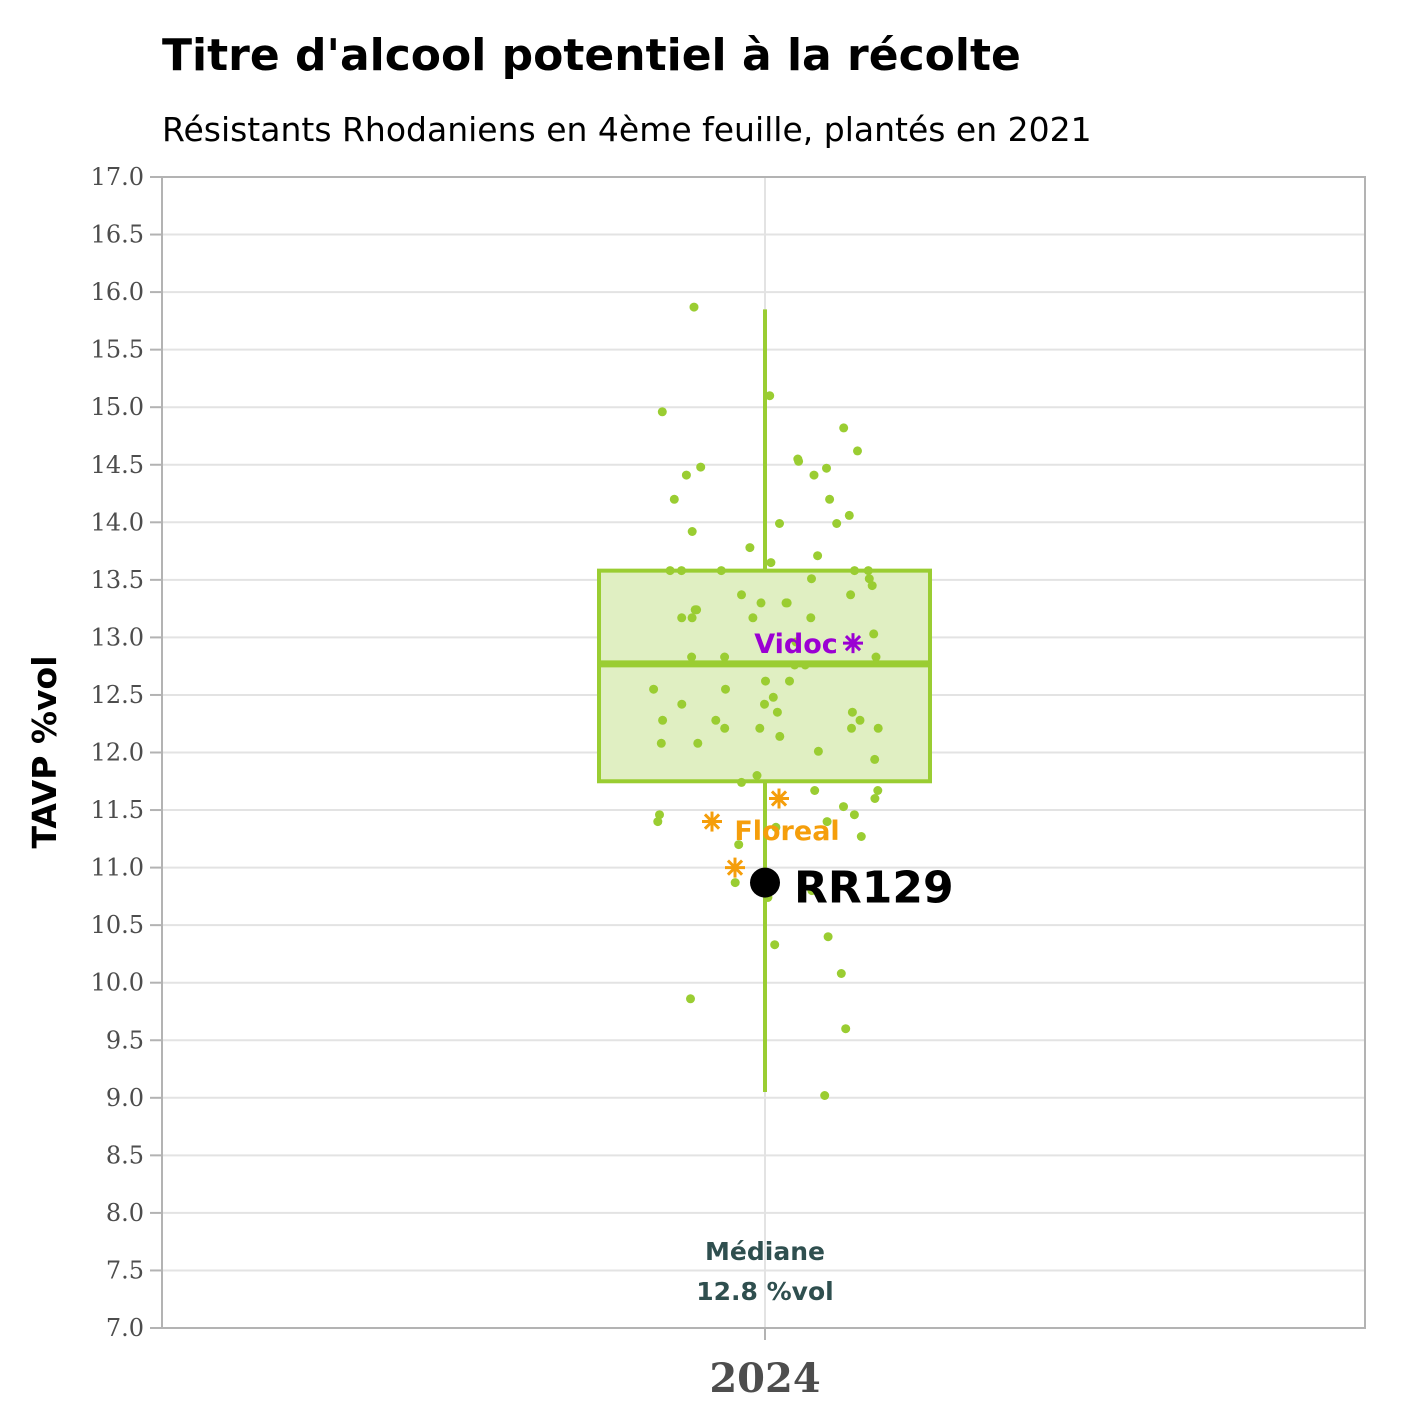 The height and width of the screenshot is (1417, 1417). I want to click on y-tick-label: 13.0, so click(117, 637).